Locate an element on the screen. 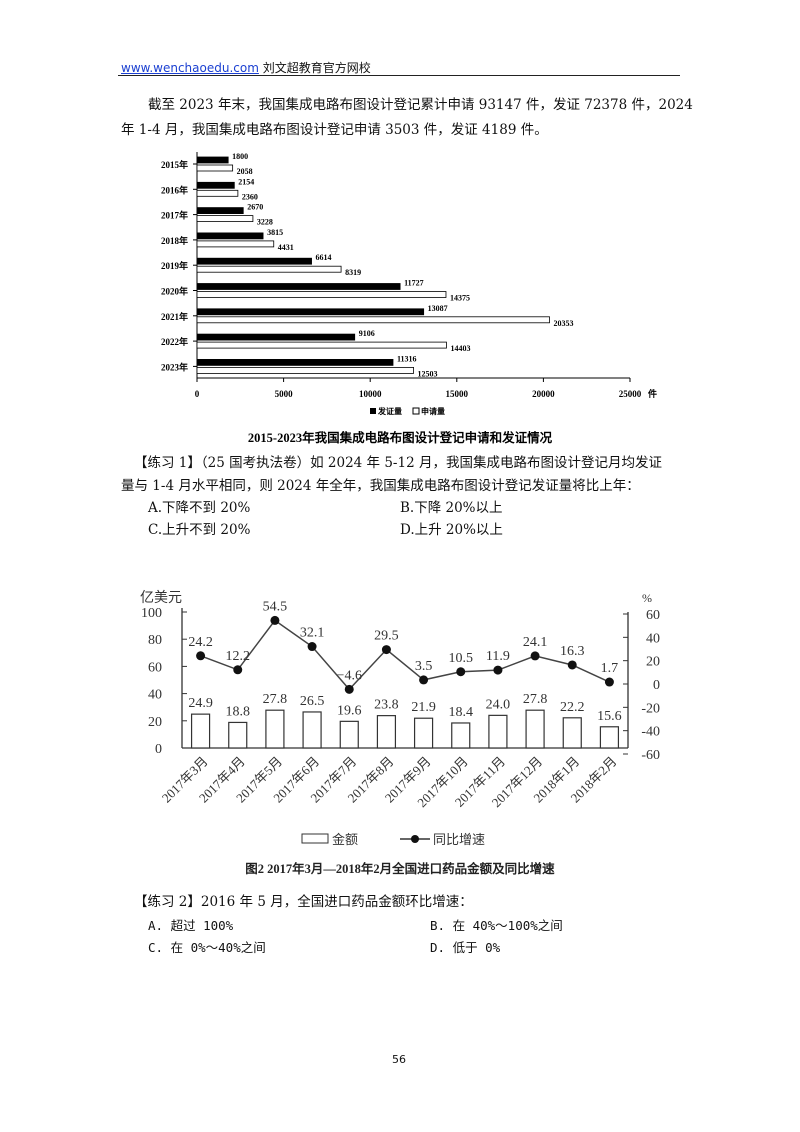 Image resolution: width=800 pixels, height=1132 pixels. data-label: 11727 is located at coordinates (414, 283).